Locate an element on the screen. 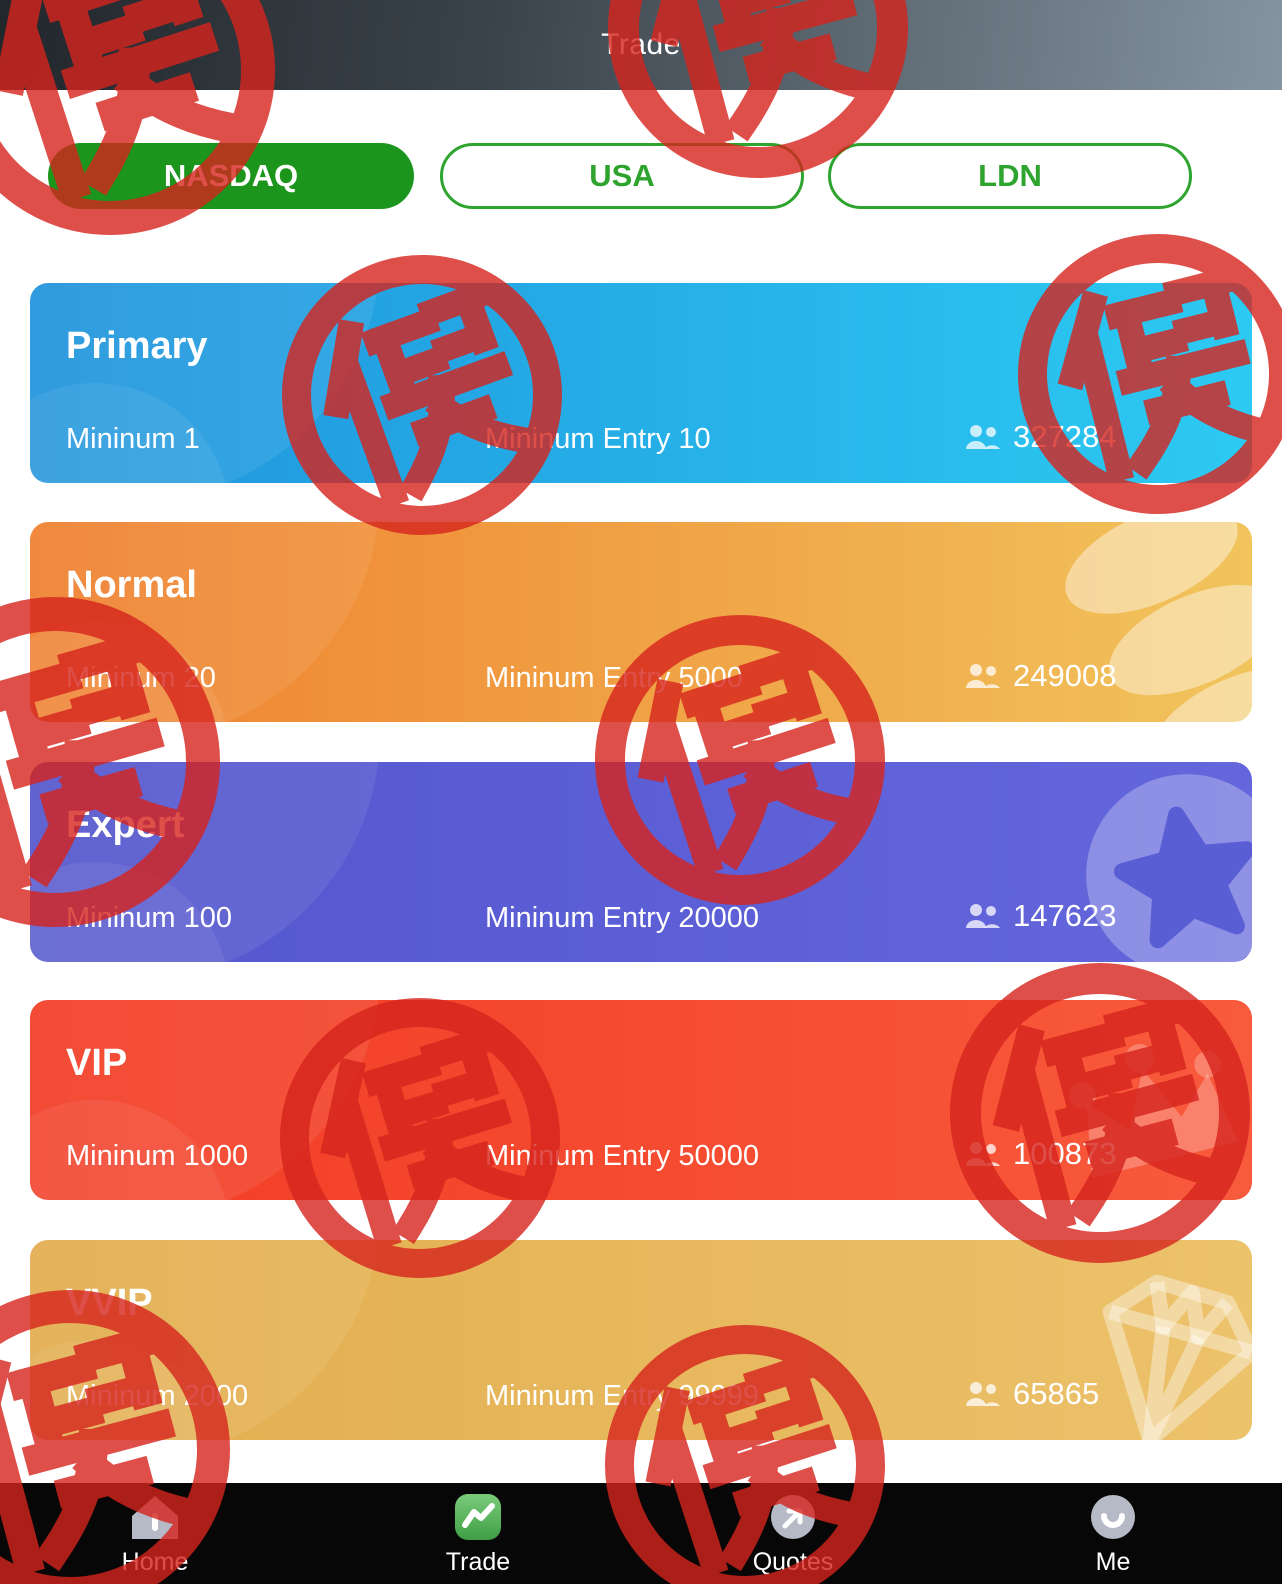  nav-item-home: Home is located at coordinates (155, 1533).